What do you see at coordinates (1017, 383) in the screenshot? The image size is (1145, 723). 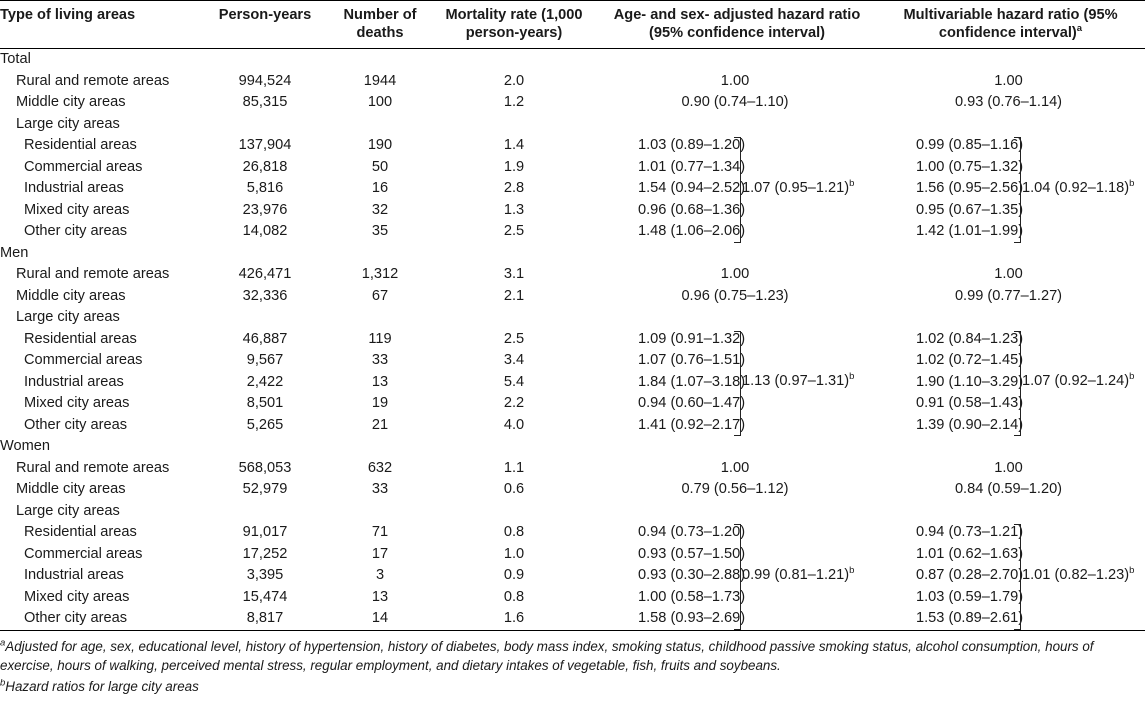 I see `pooled-bracket` at bounding box center [1017, 383].